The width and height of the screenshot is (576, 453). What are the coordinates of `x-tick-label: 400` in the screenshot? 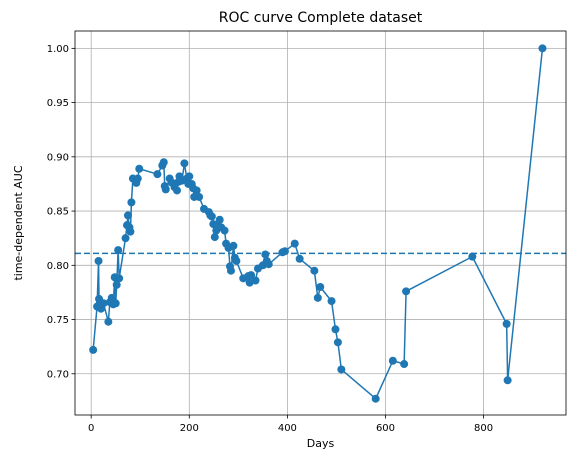 It's located at (287, 428).